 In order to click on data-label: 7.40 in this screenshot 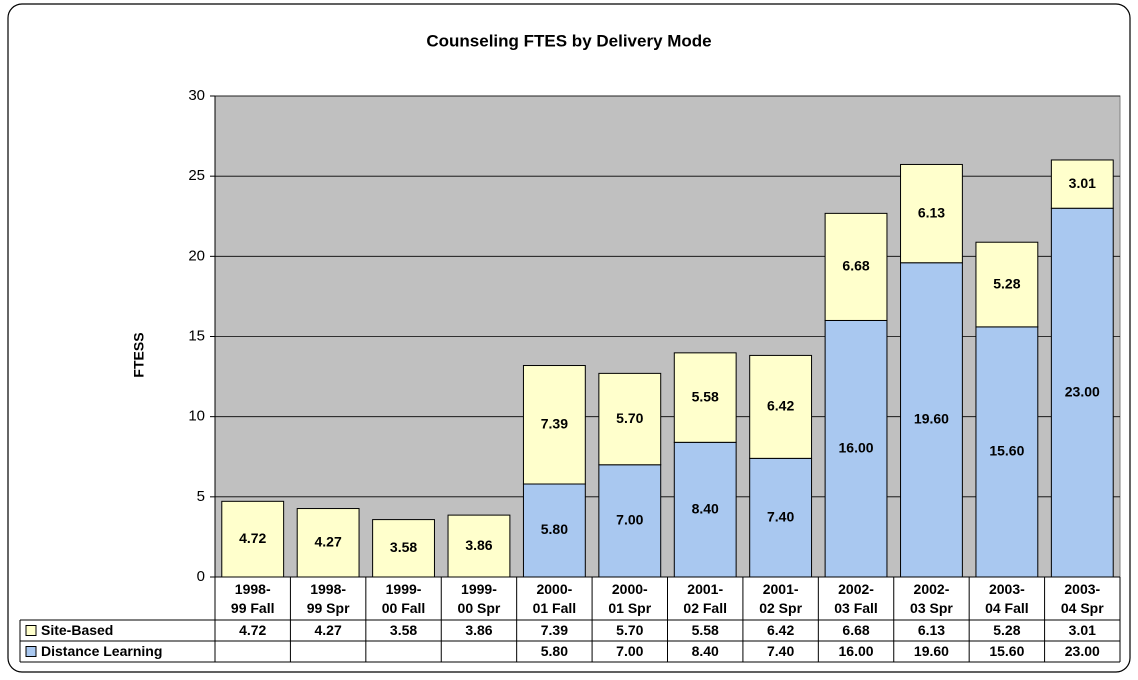, I will do `click(780, 516)`.